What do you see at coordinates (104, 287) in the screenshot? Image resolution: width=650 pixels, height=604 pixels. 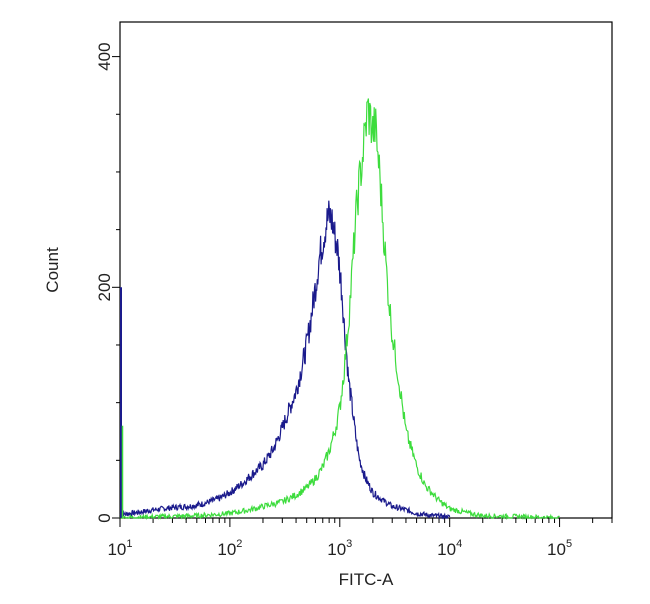 I see `y-tick-label: 200` at bounding box center [104, 287].